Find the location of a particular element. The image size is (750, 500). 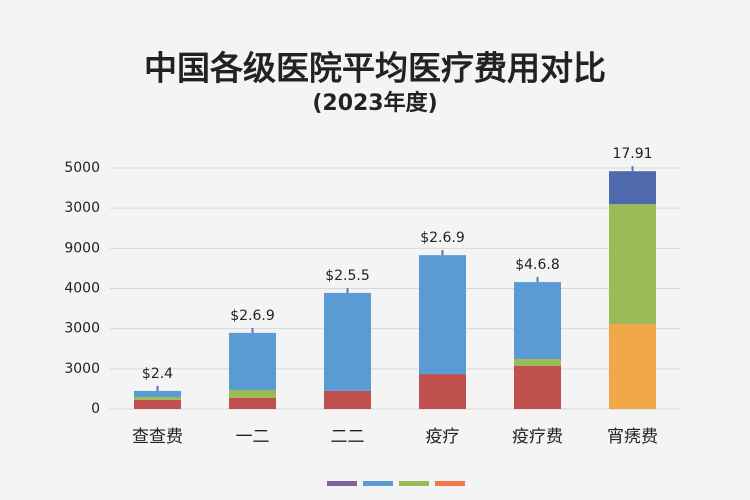

bar-label: $4.6.8 is located at coordinates (537, 265).